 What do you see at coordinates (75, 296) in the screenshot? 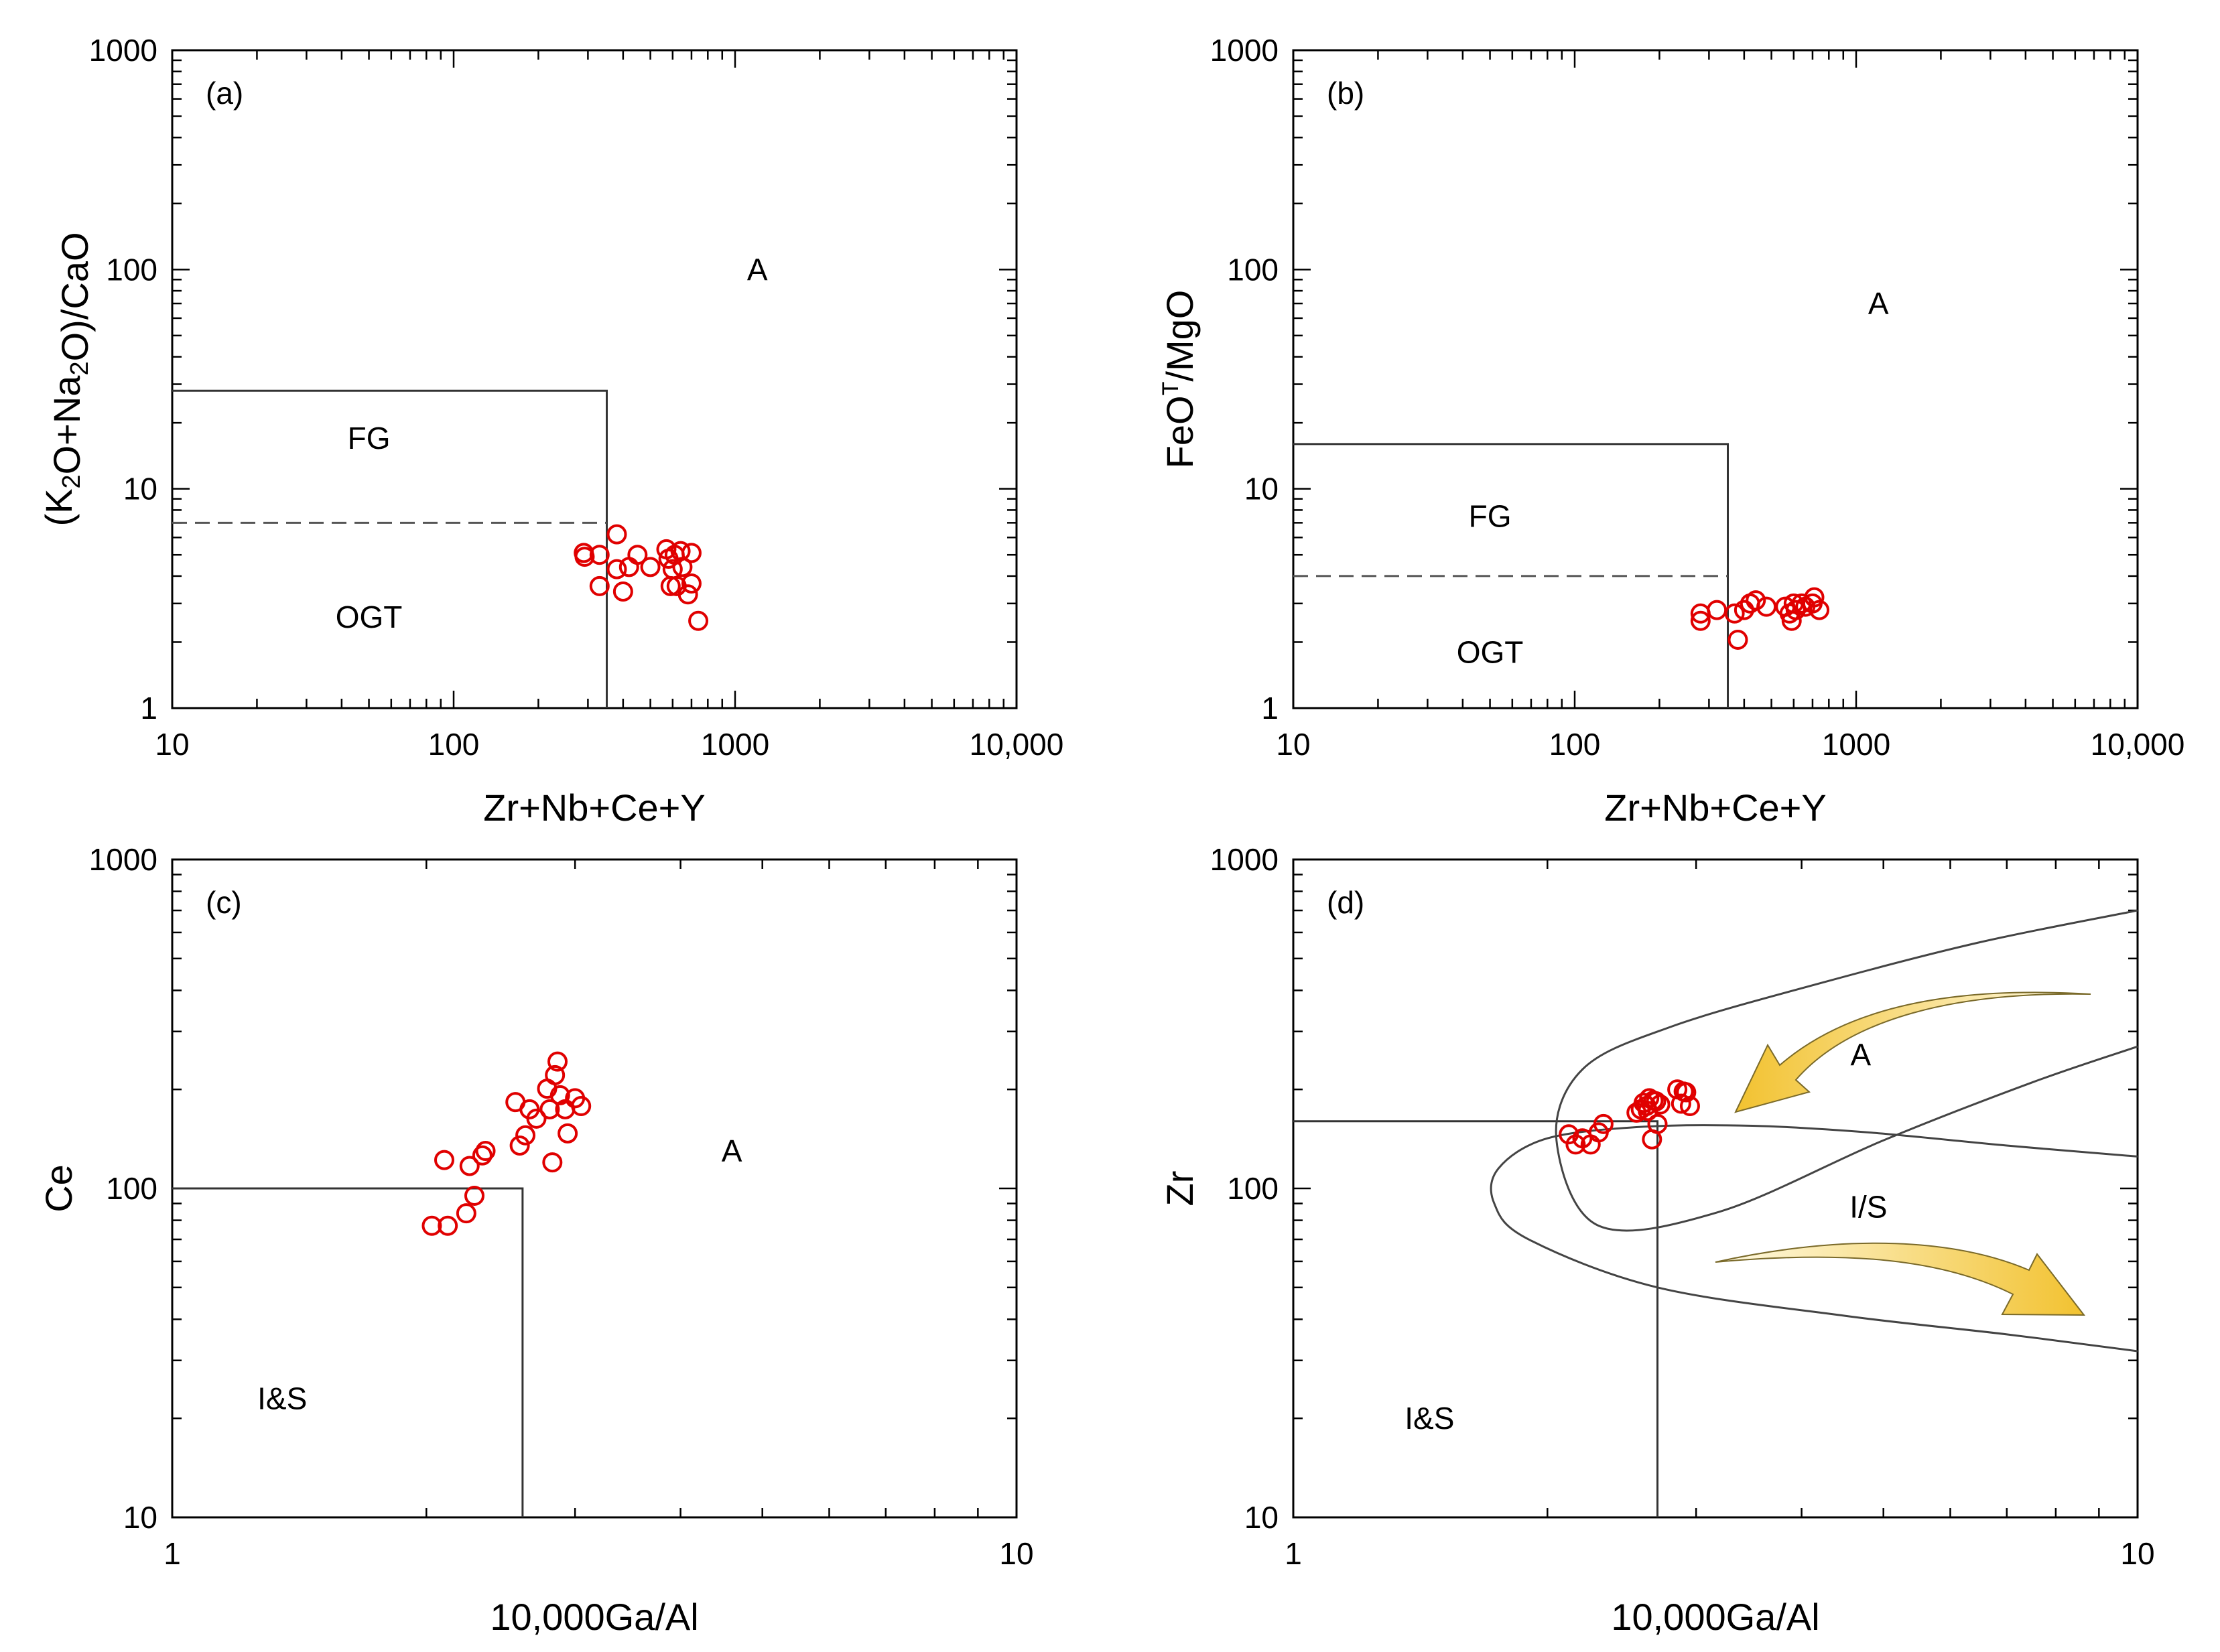
I see `label-part: O)/CaO` at bounding box center [75, 296].